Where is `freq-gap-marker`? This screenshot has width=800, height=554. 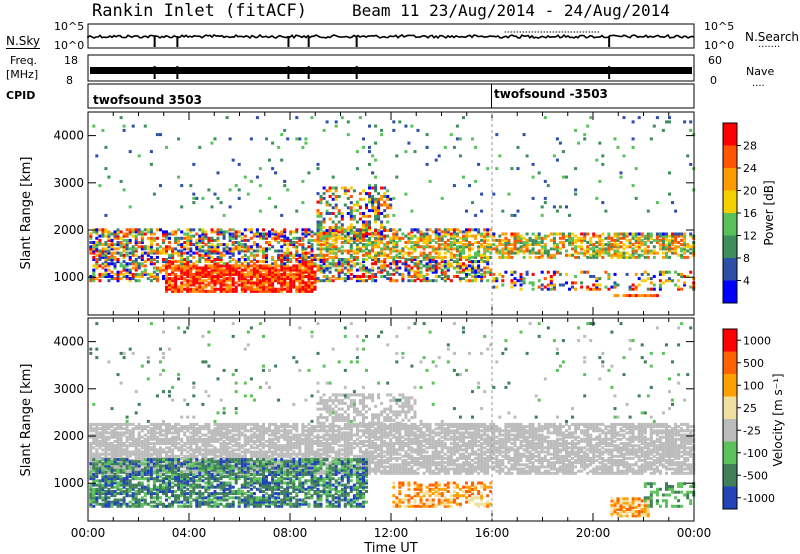 freq-gap-marker is located at coordinates (308, 72).